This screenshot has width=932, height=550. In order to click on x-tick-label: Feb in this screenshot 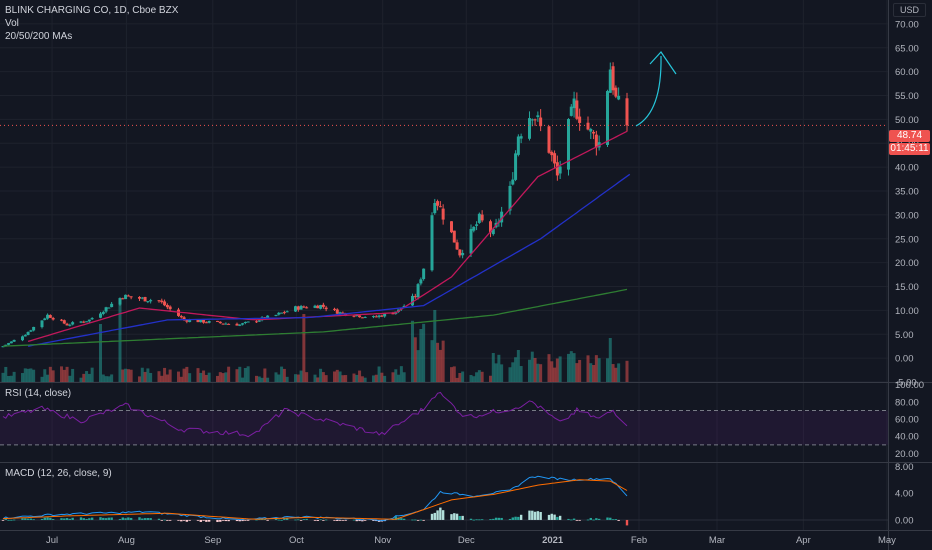, I will do `click(639, 540)`.